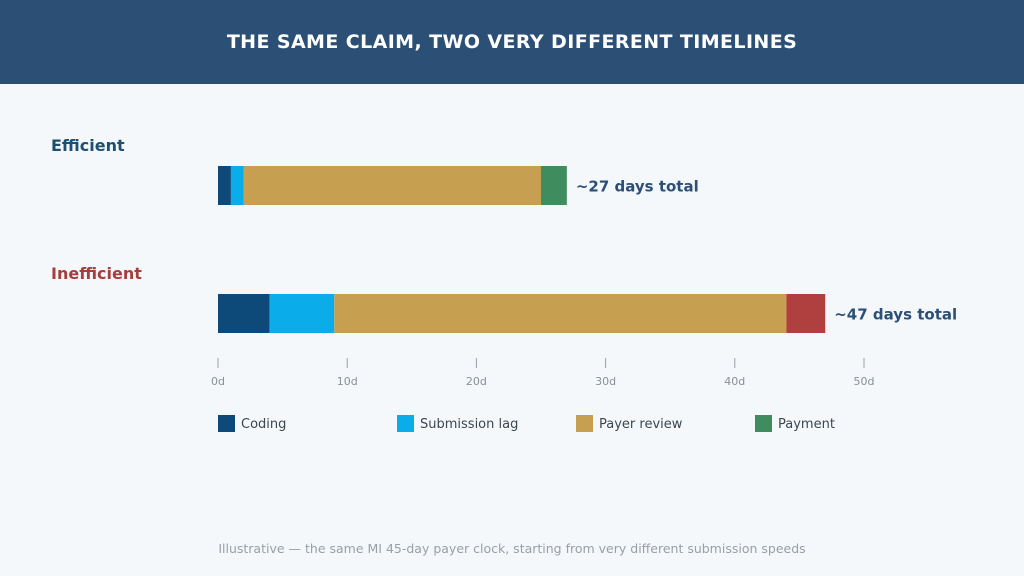  Describe the element at coordinates (605, 381) in the screenshot. I see `x-tick-label: 30d` at that location.